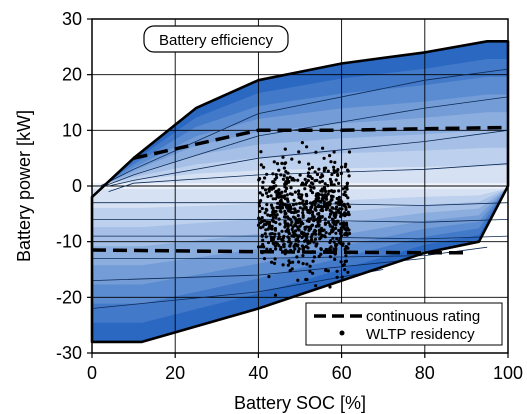 This screenshot has height=414, width=527. I want to click on y-tick-label--30: -30, so click(69, 353).